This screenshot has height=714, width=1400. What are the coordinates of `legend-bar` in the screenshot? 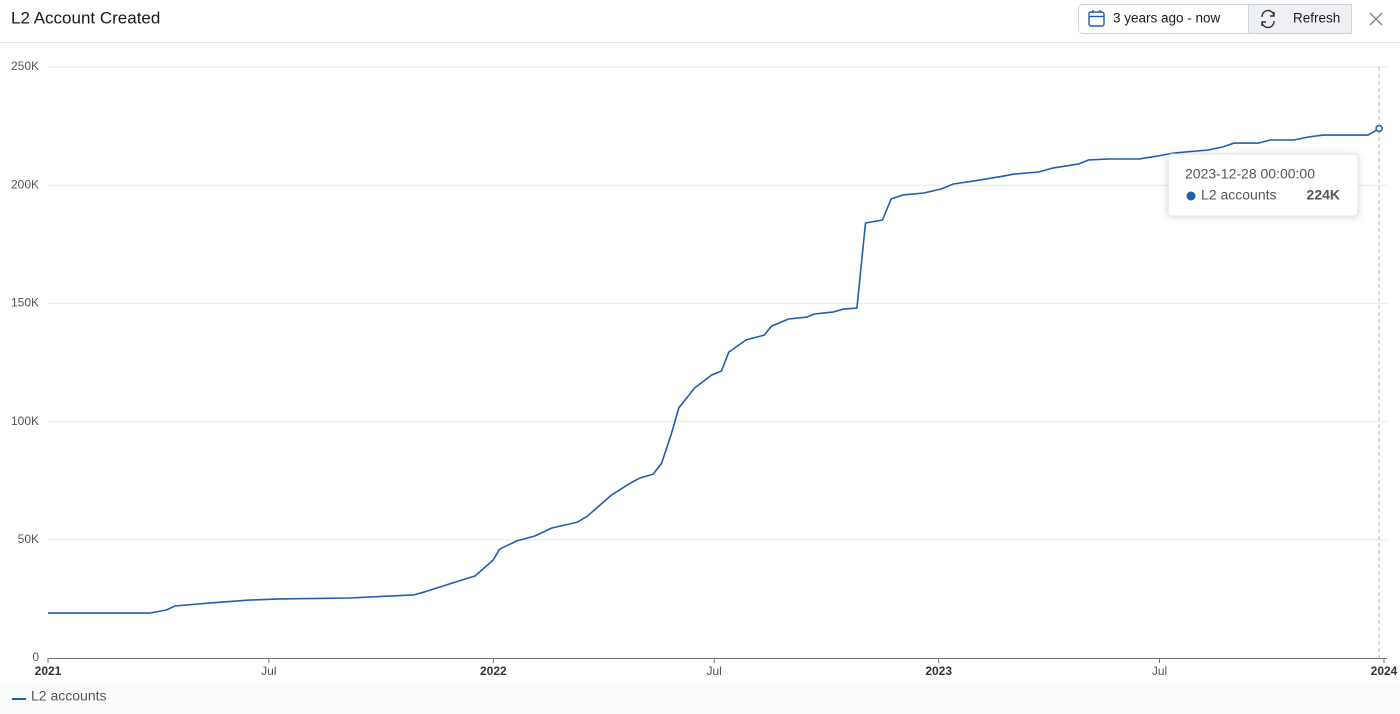 It's located at (700, 698).